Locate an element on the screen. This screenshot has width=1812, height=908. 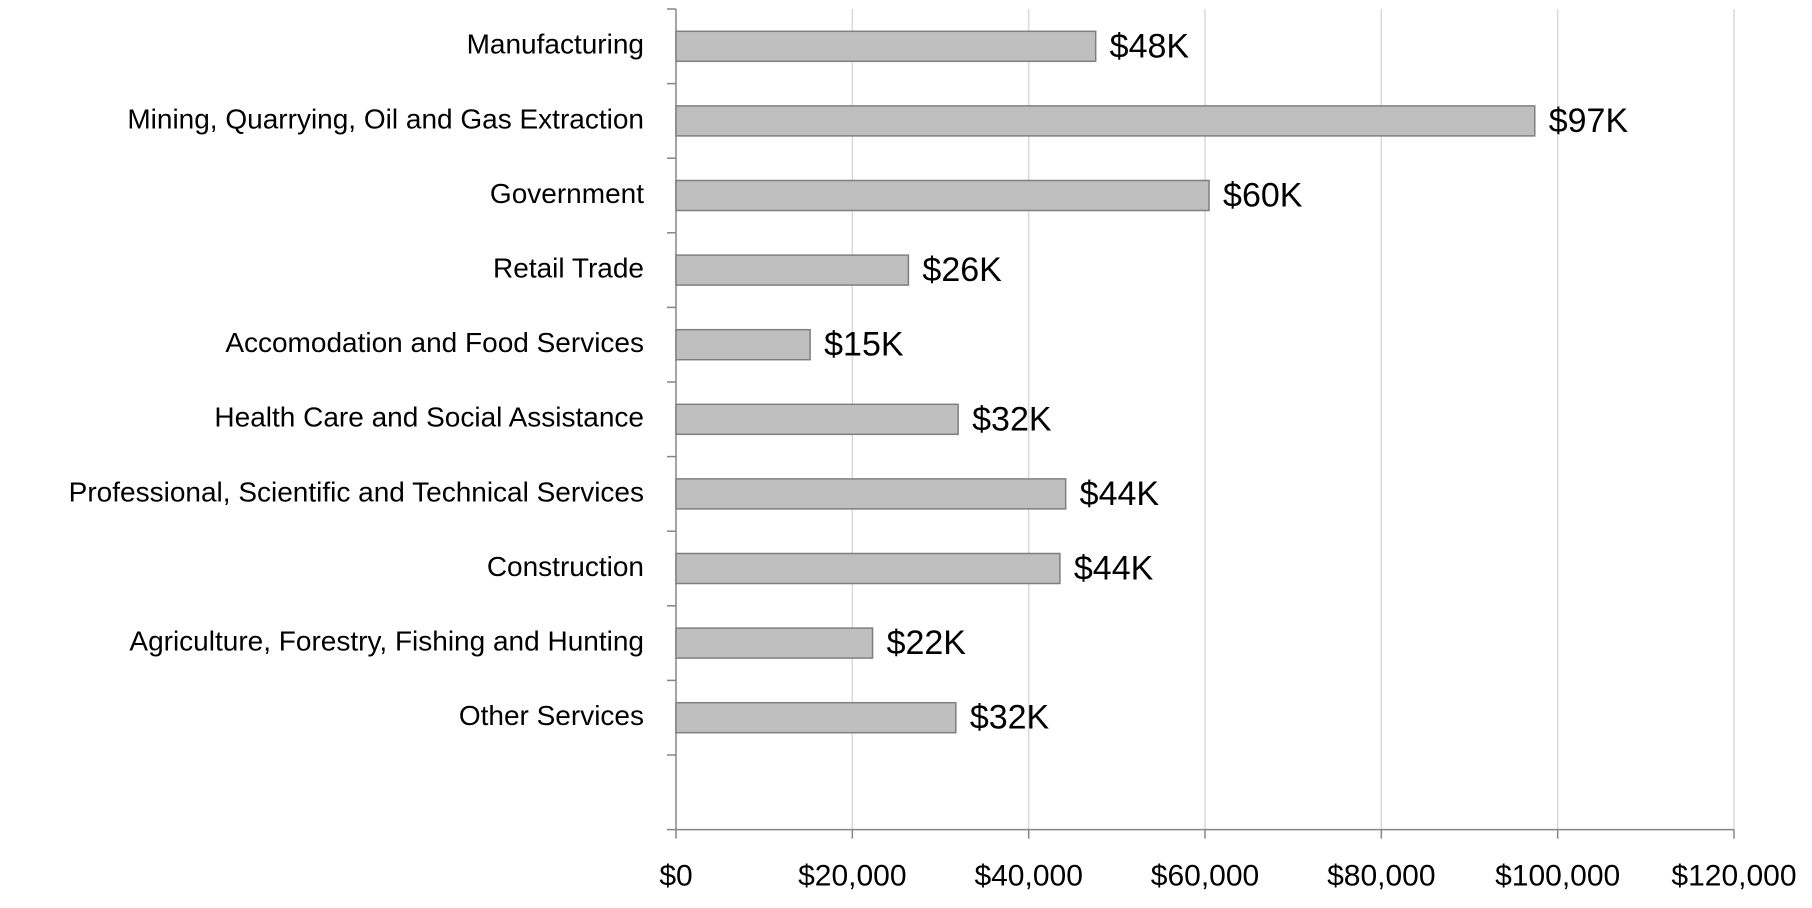
data-label: $60K is located at coordinates (1263, 195).